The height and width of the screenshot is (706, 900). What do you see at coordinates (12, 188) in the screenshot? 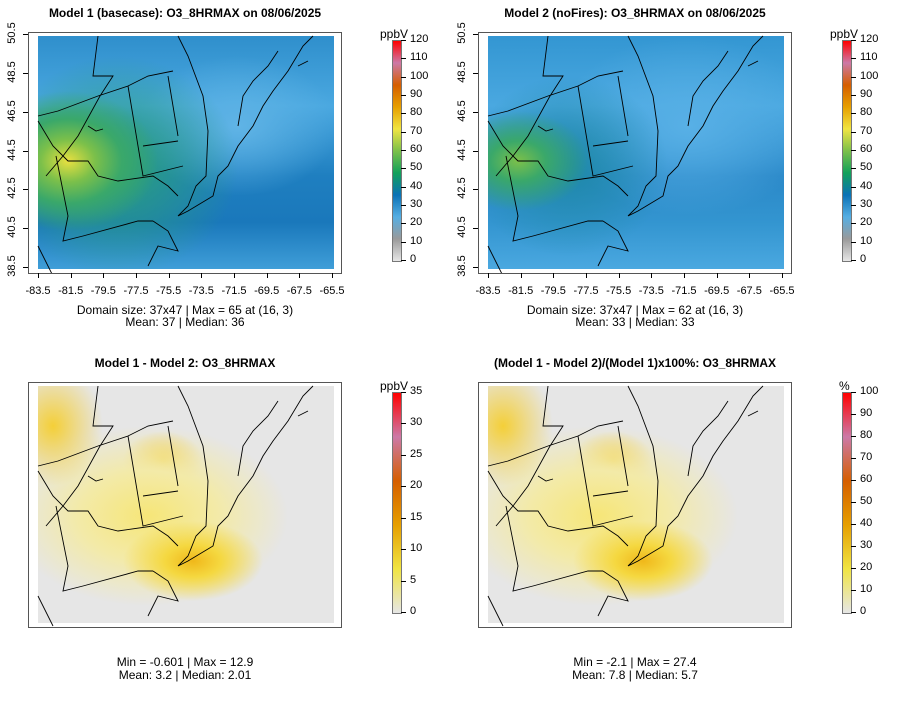
I see `y-tick-label: 42.5` at bounding box center [12, 188].